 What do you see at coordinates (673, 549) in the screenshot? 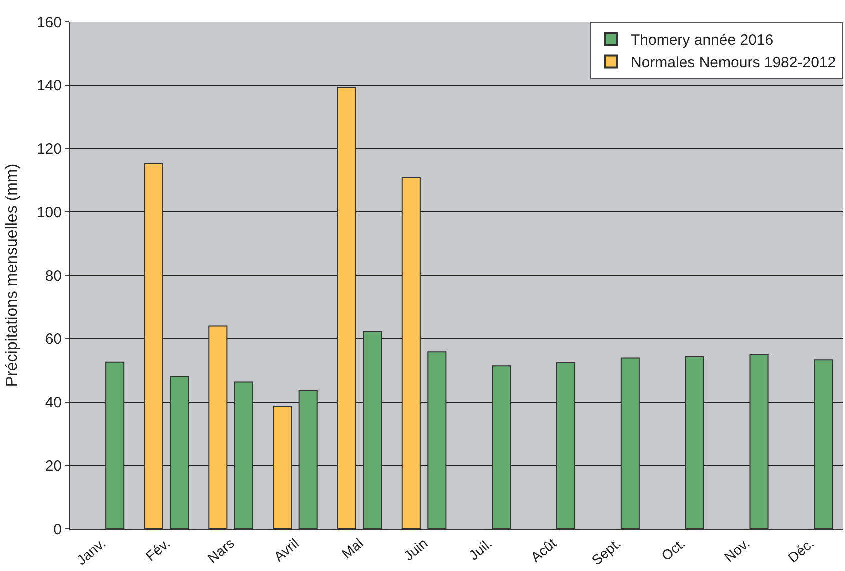
I see `x-tick-label: Oct.` at bounding box center [673, 549].